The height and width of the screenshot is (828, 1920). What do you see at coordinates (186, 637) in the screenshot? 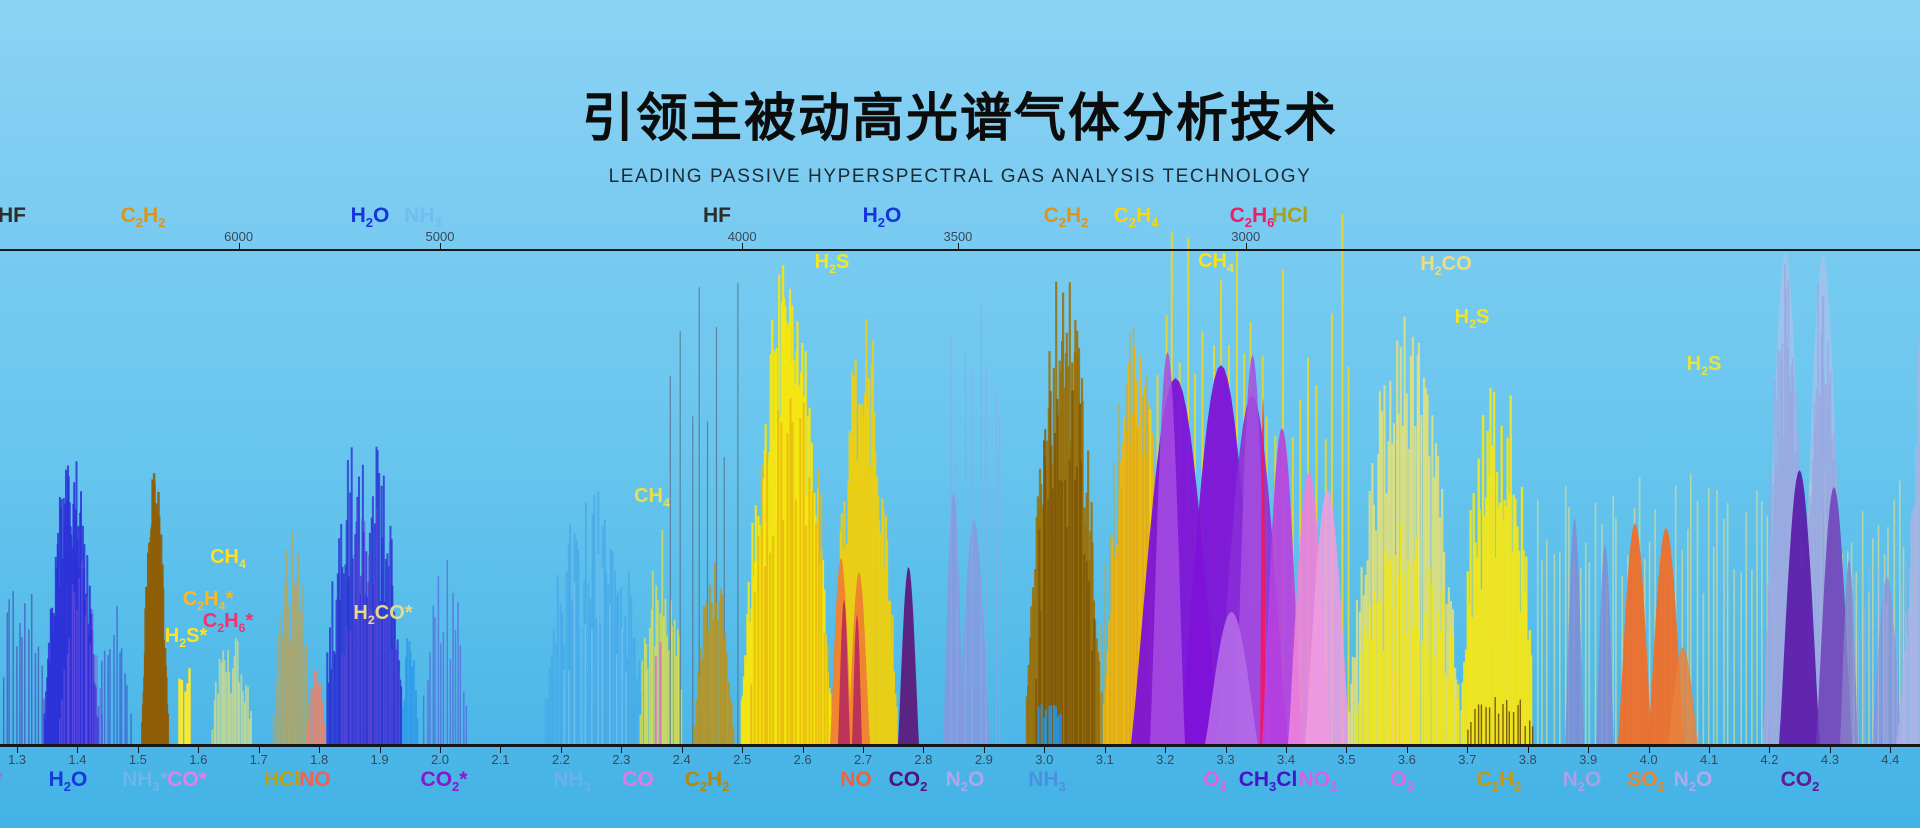
I see `gas-label-plot: H2S*` at bounding box center [186, 637].